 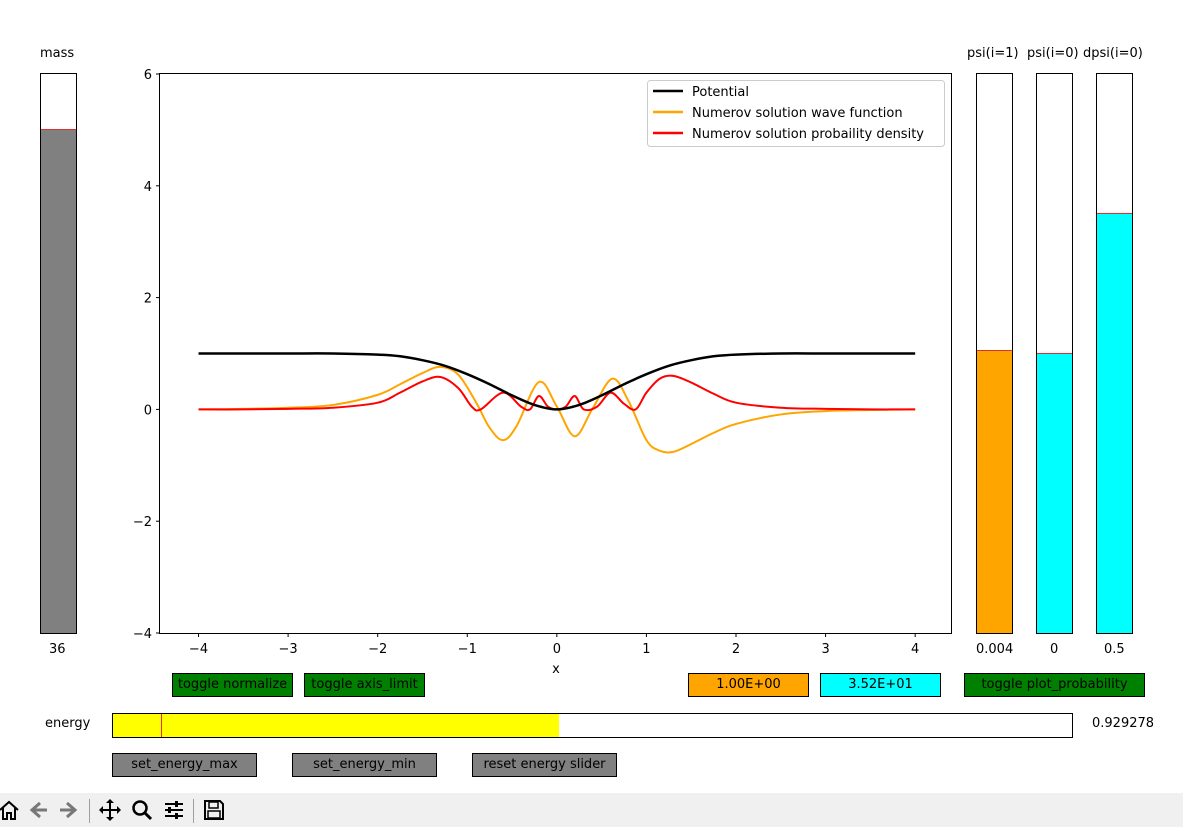 What do you see at coordinates (148, 299) in the screenshot?
I see `y-tick-label: 2` at bounding box center [148, 299].